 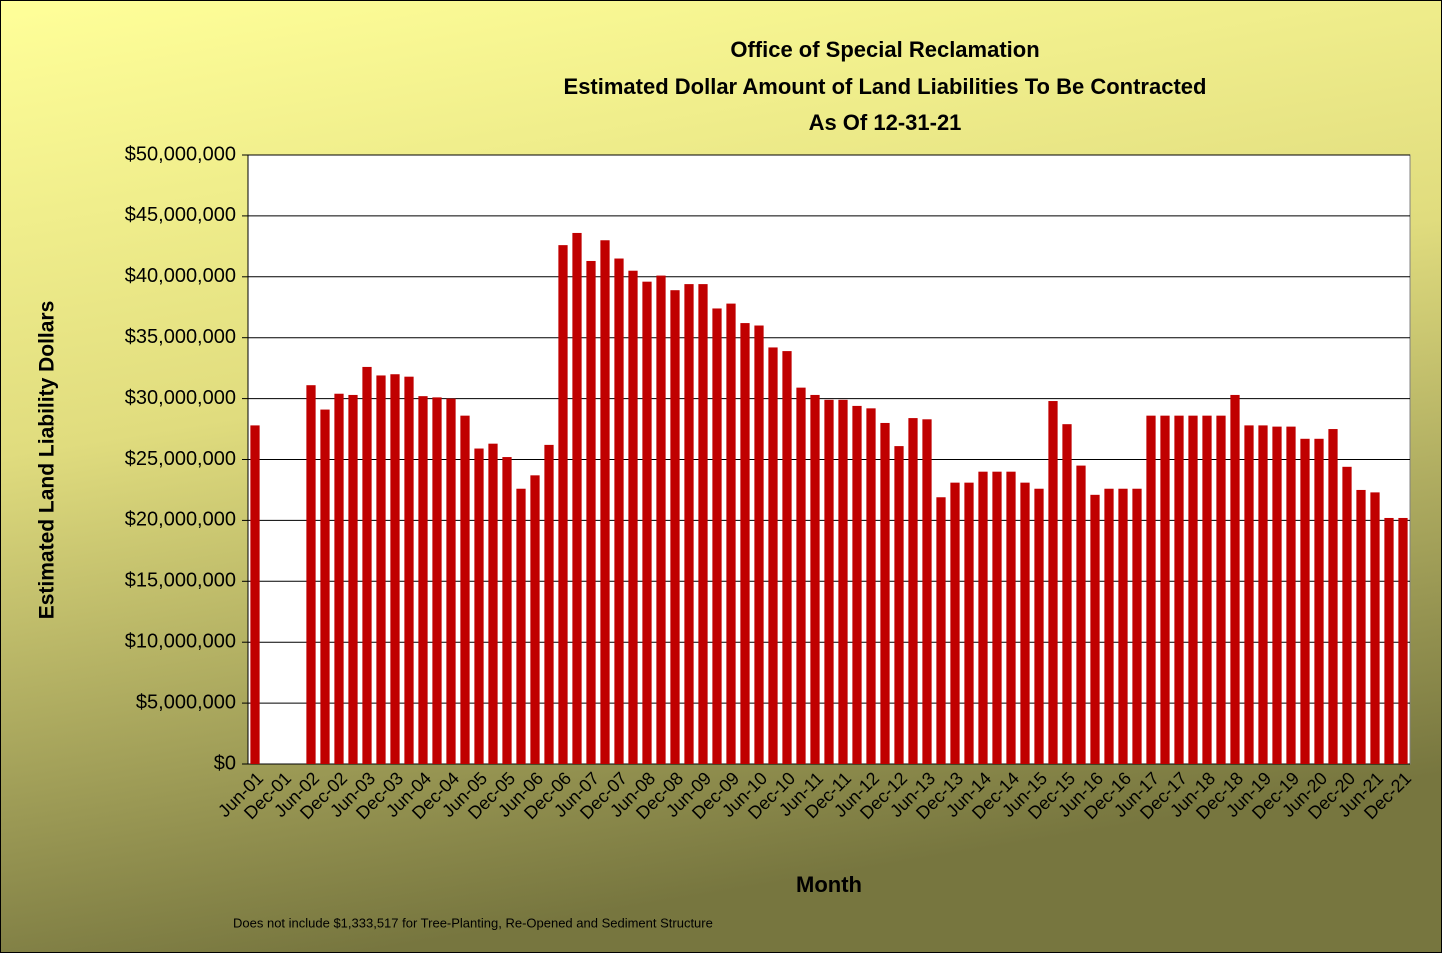 What do you see at coordinates (180, 398) in the screenshot?
I see `y-tick-label: $30,000,000` at bounding box center [180, 398].